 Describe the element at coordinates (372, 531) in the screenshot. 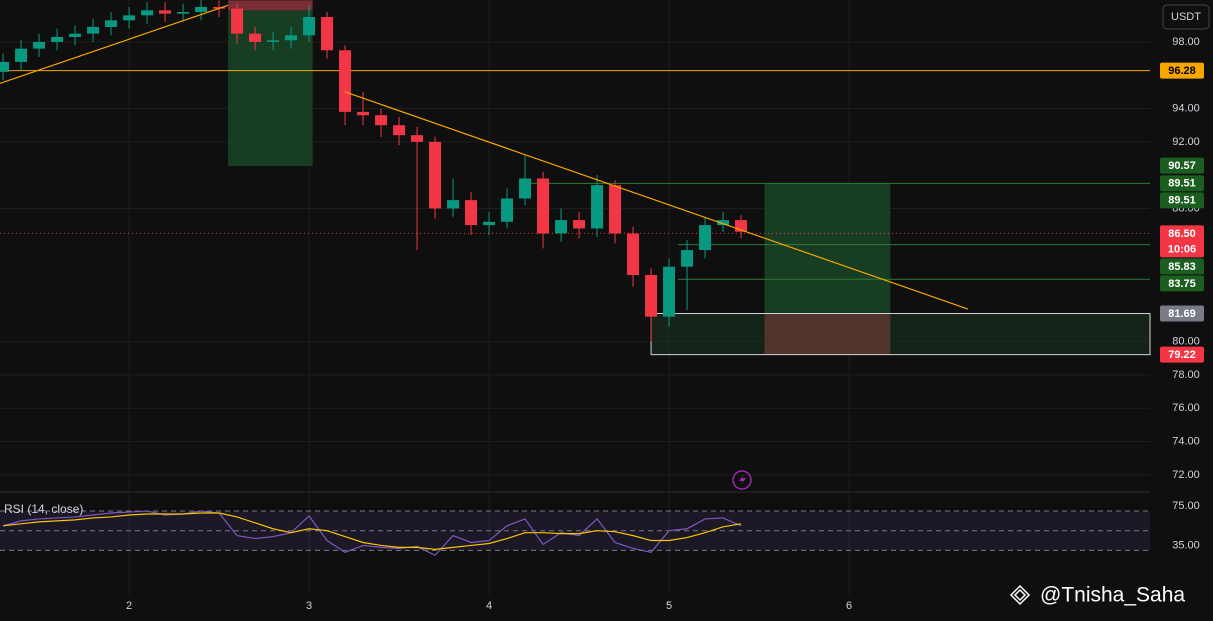

I see `rsi-ma-line` at that location.